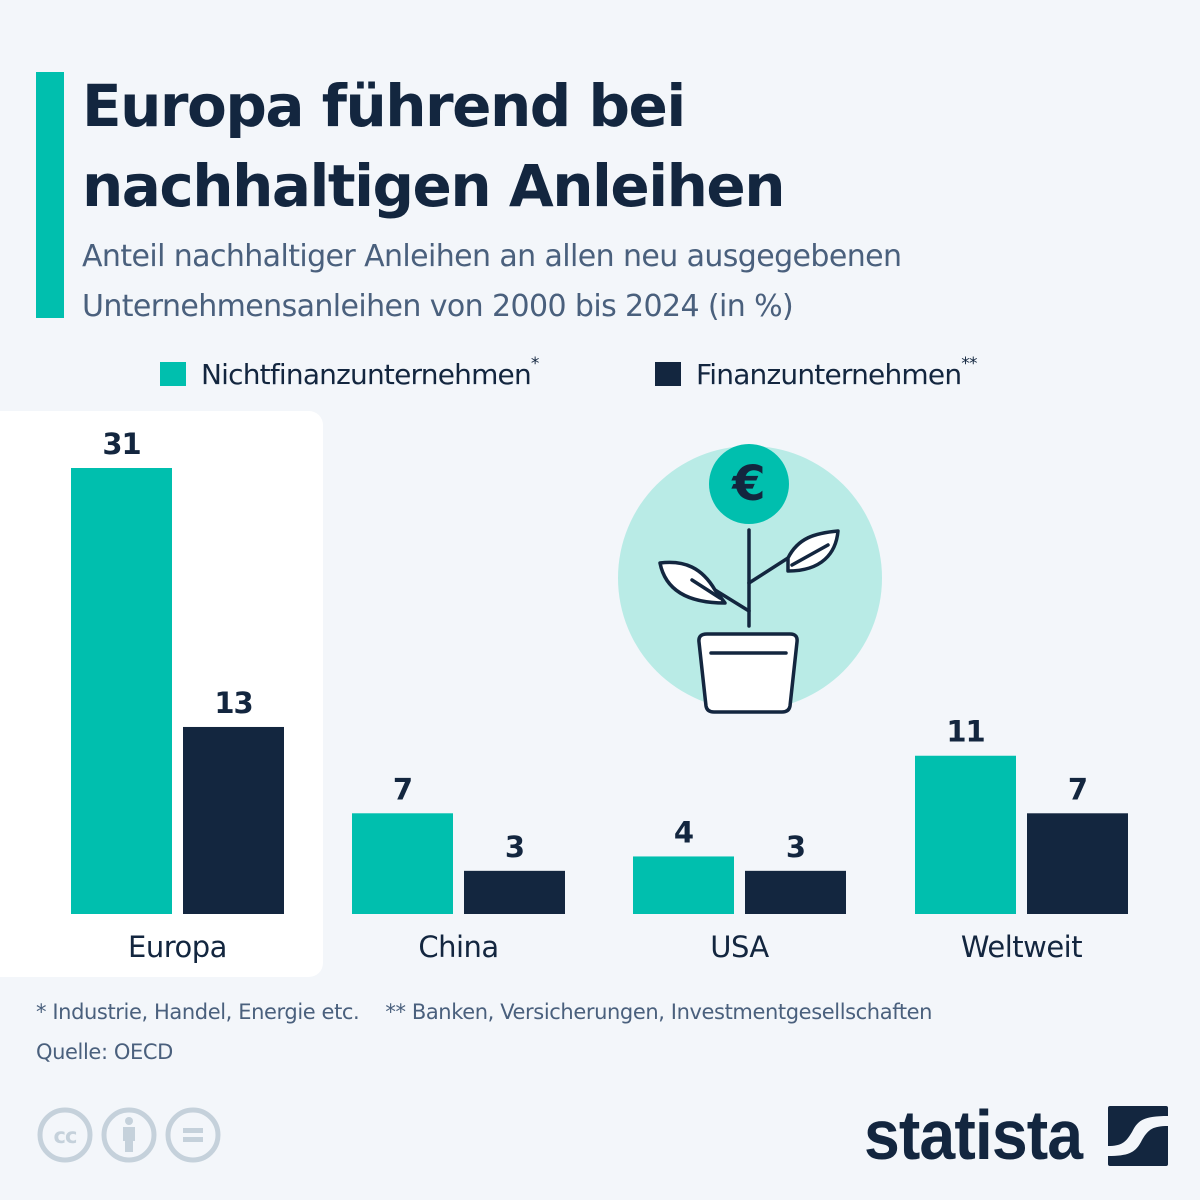 The width and height of the screenshot is (1200, 1200). Describe the element at coordinates (434, 186) in the screenshot. I see `title-line-2: nachhaltigen Anleihen` at that location.